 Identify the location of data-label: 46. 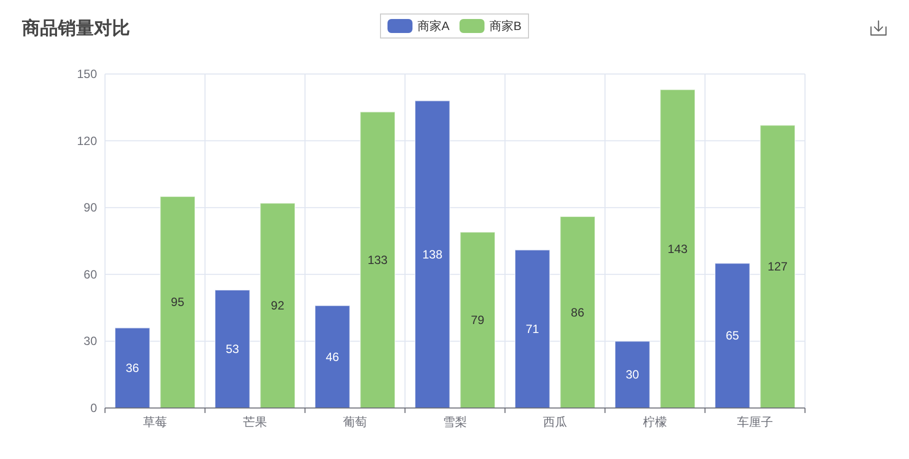
(333, 357).